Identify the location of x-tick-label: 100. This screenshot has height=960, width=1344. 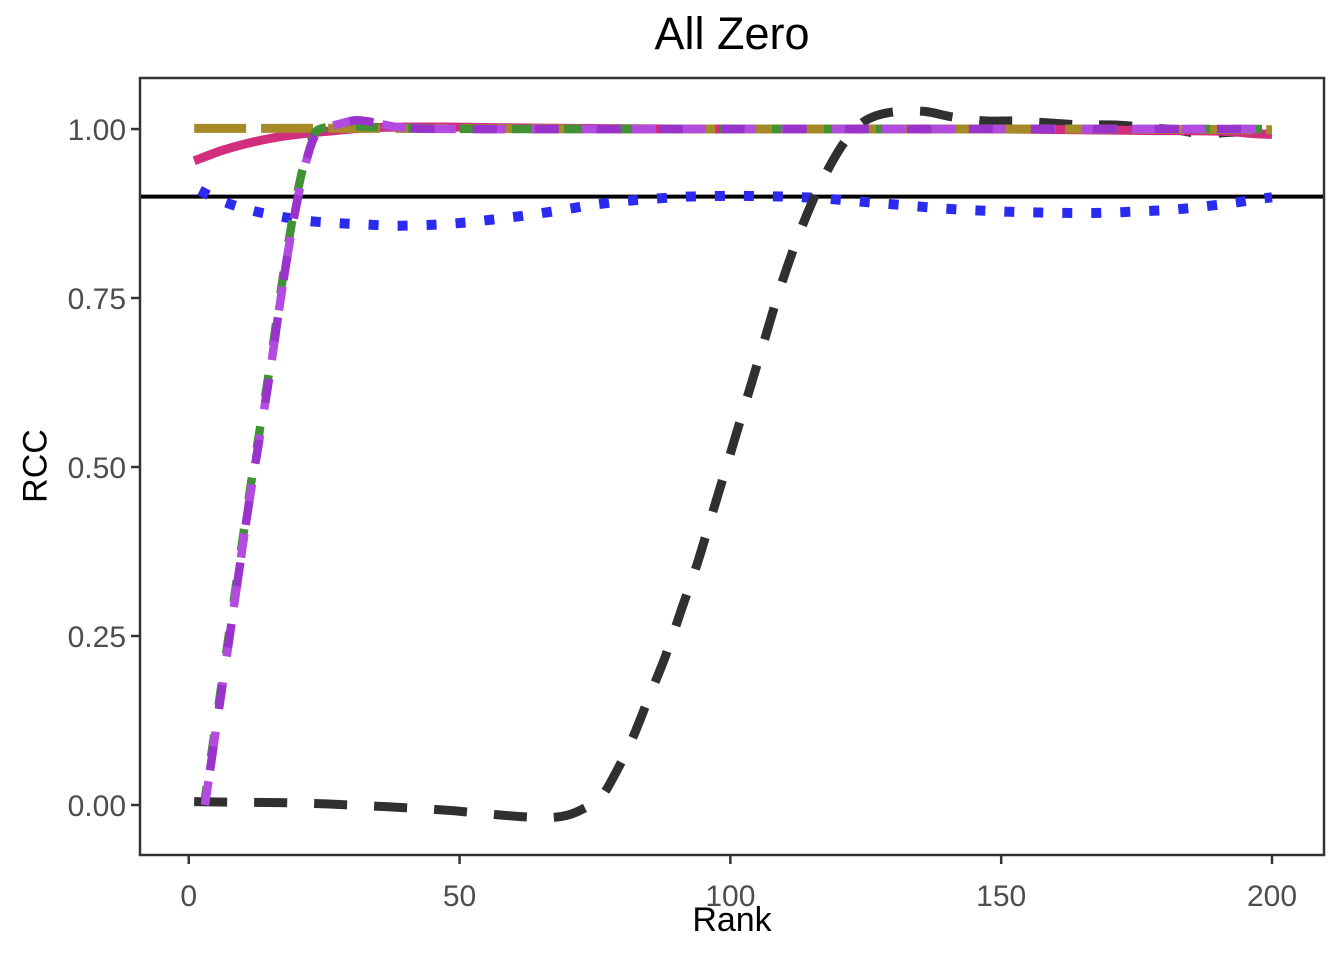
(730, 896).